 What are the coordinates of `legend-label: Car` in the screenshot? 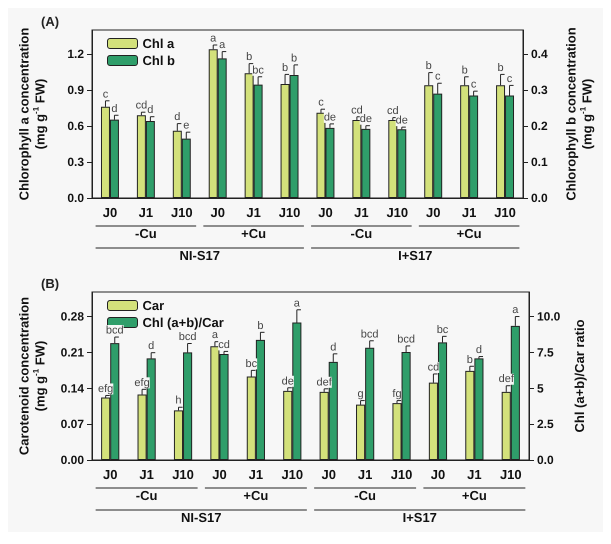 It's located at (153, 305).